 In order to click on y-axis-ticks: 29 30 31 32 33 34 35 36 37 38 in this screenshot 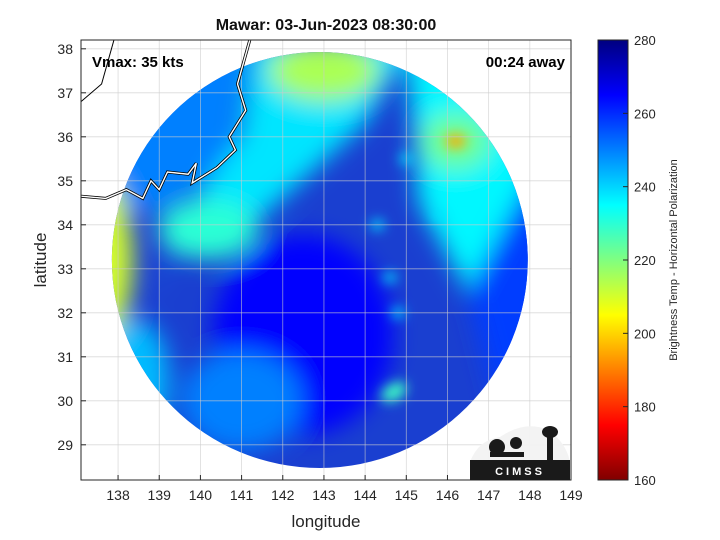, I will do `click(71, 247)`.